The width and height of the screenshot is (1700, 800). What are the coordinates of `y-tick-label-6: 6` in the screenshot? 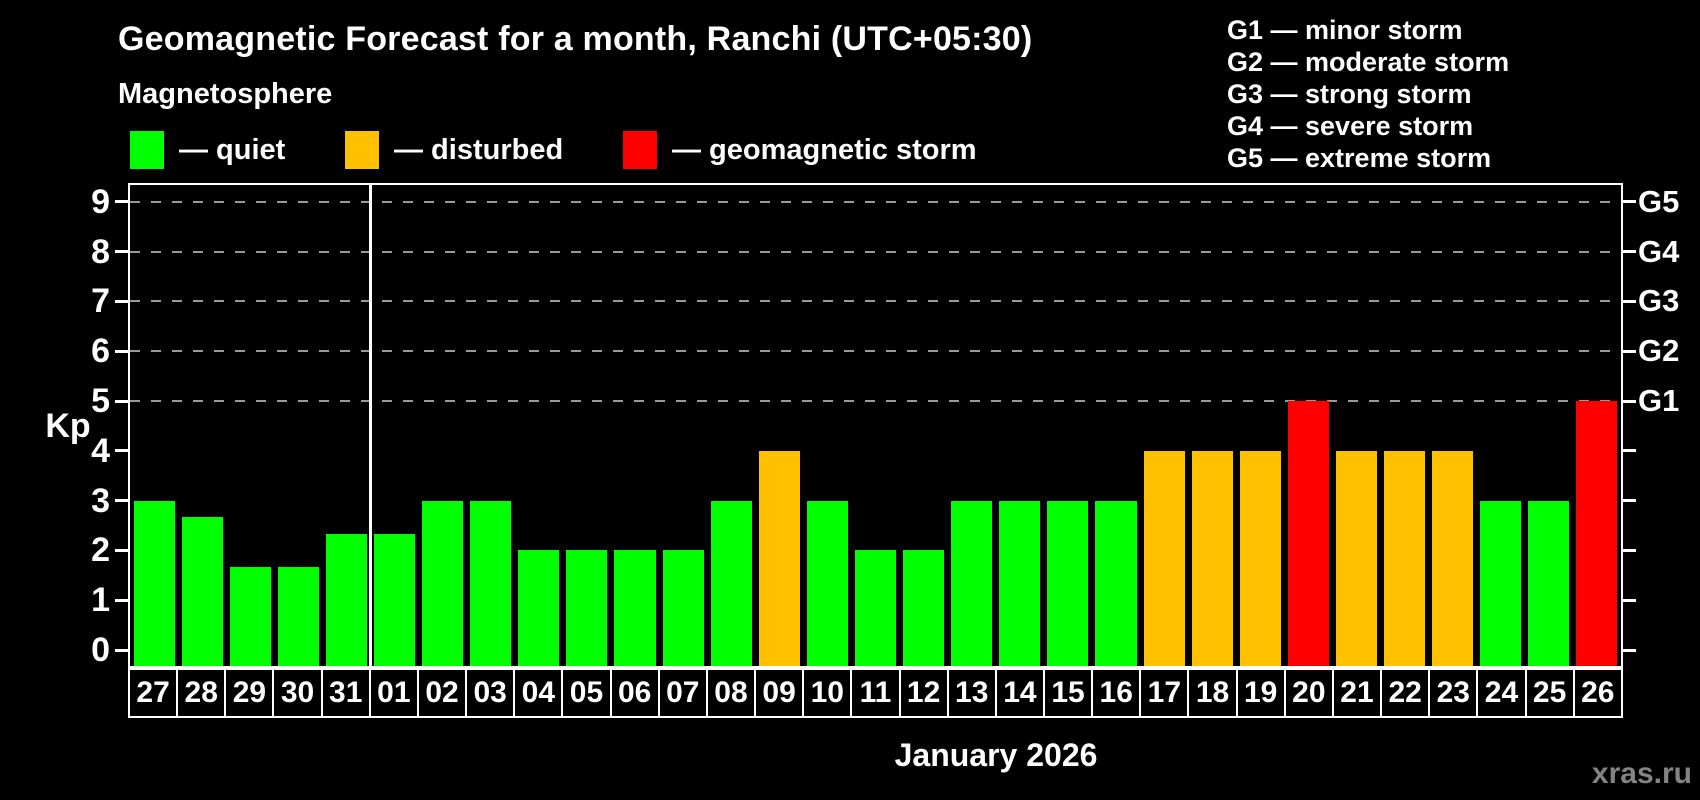 It's located at (100, 351).